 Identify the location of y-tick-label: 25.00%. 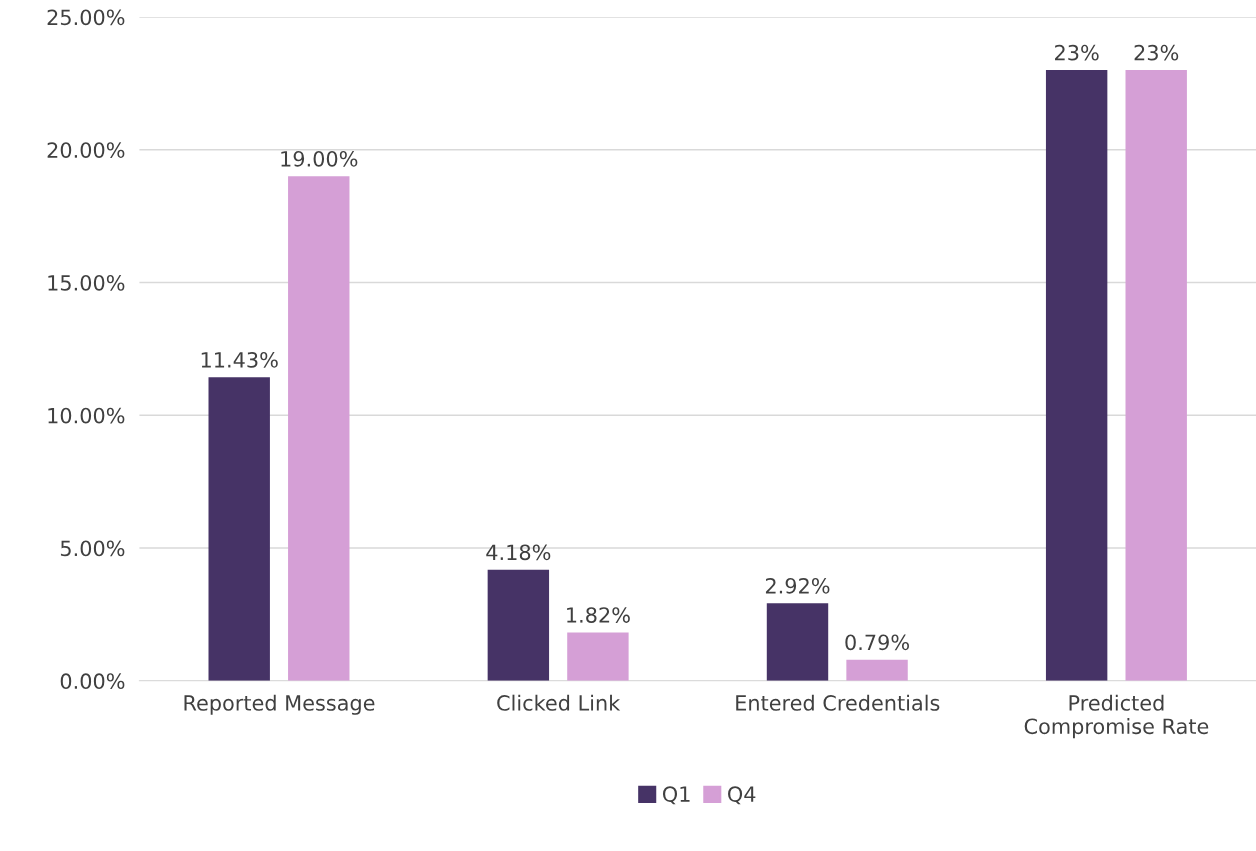
(86, 17).